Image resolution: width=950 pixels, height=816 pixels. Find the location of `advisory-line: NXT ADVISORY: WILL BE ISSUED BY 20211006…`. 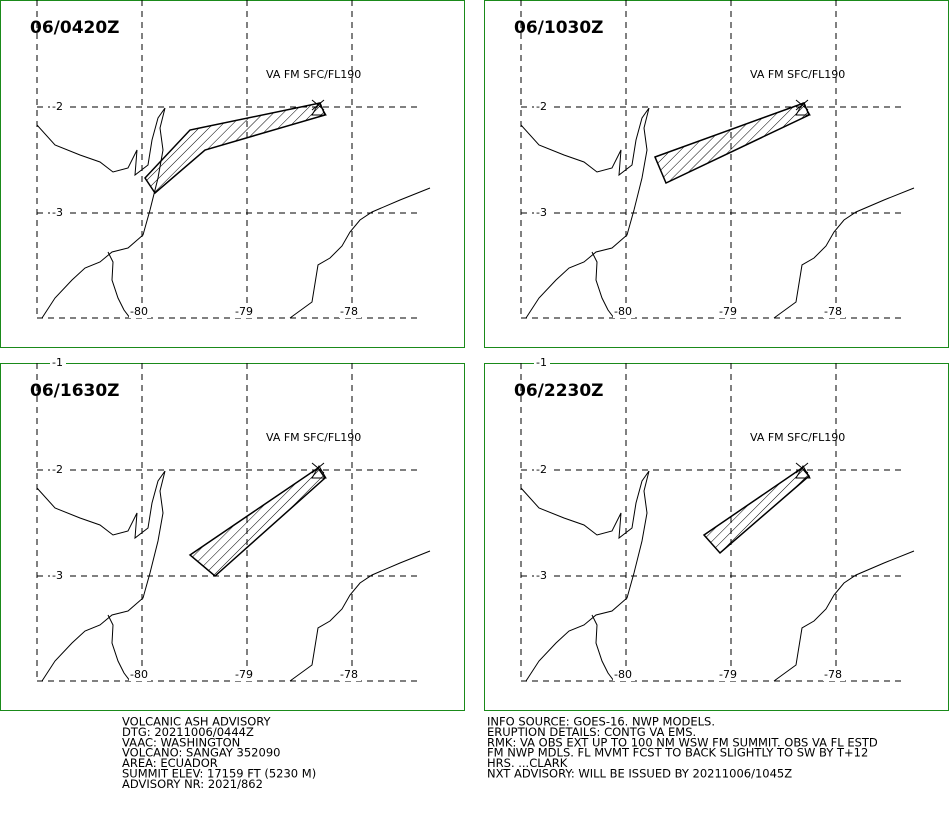

advisory-line: NXT ADVISORY: WILL BE ISSUED BY 20211006… is located at coordinates (639, 774).